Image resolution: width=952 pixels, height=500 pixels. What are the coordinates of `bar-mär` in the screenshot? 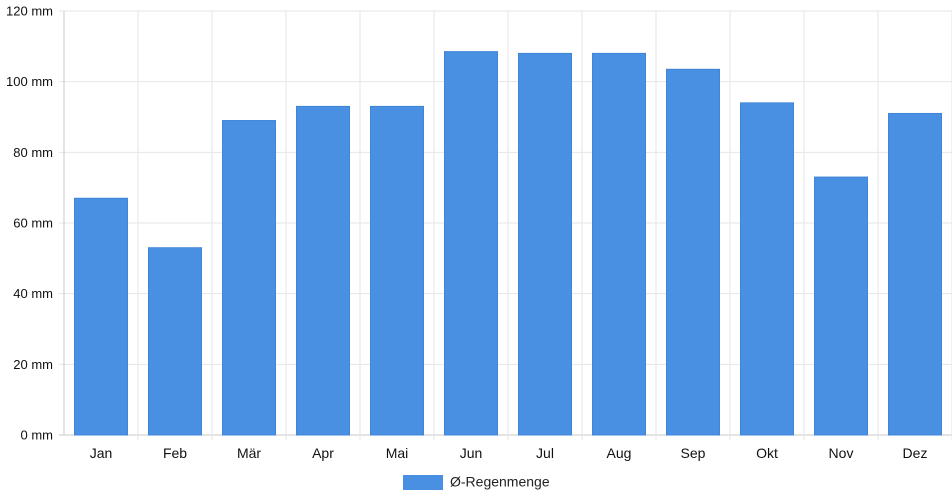 It's located at (249, 278).